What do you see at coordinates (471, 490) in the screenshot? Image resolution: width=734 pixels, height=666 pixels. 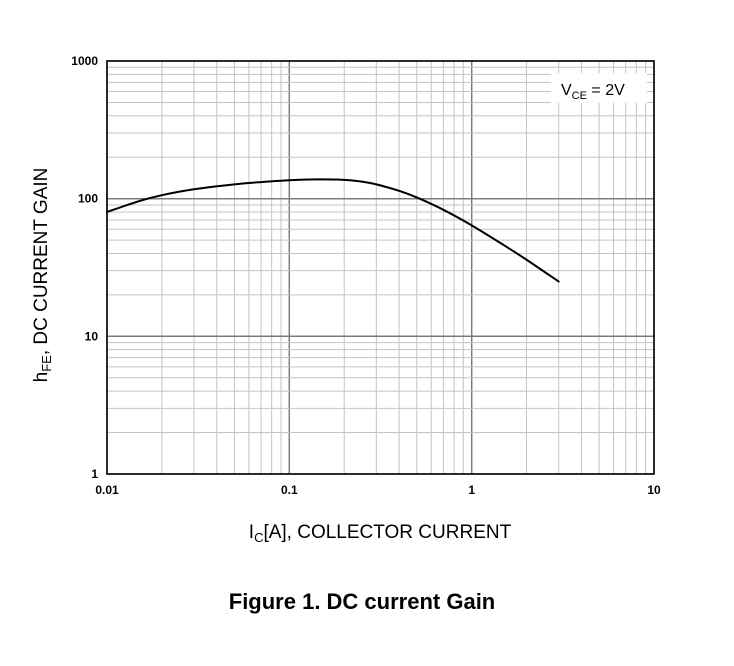 I see `x-tick-label: 1` at bounding box center [471, 490].